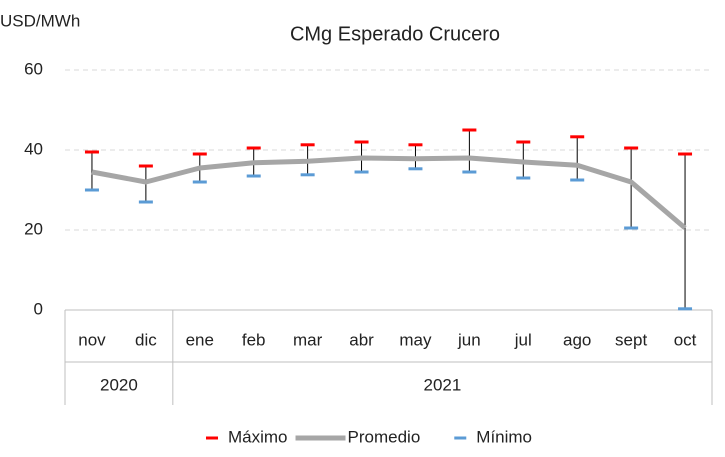 This screenshot has width=725, height=457. Describe the element at coordinates (33, 148) in the screenshot. I see `y-tick-label: 40` at that location.